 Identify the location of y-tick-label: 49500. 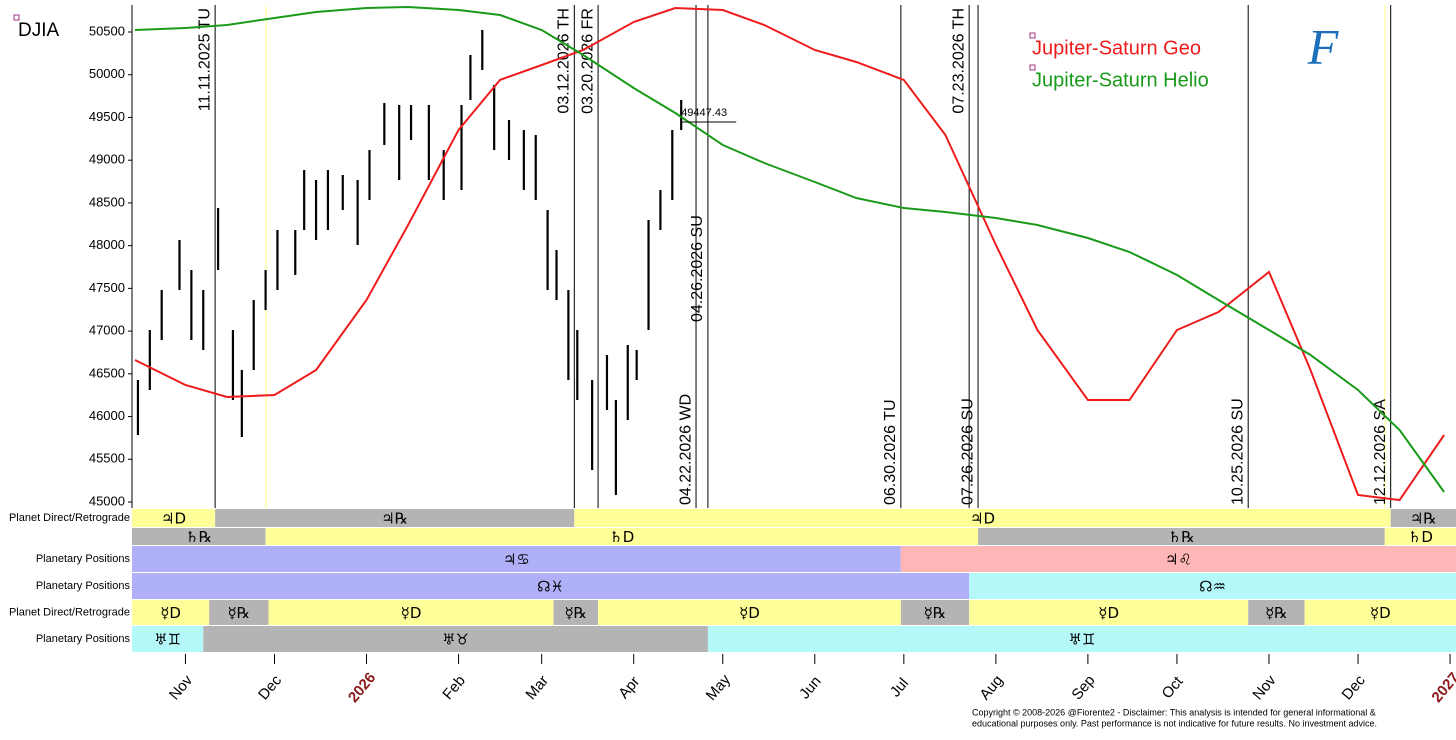
(107, 116).